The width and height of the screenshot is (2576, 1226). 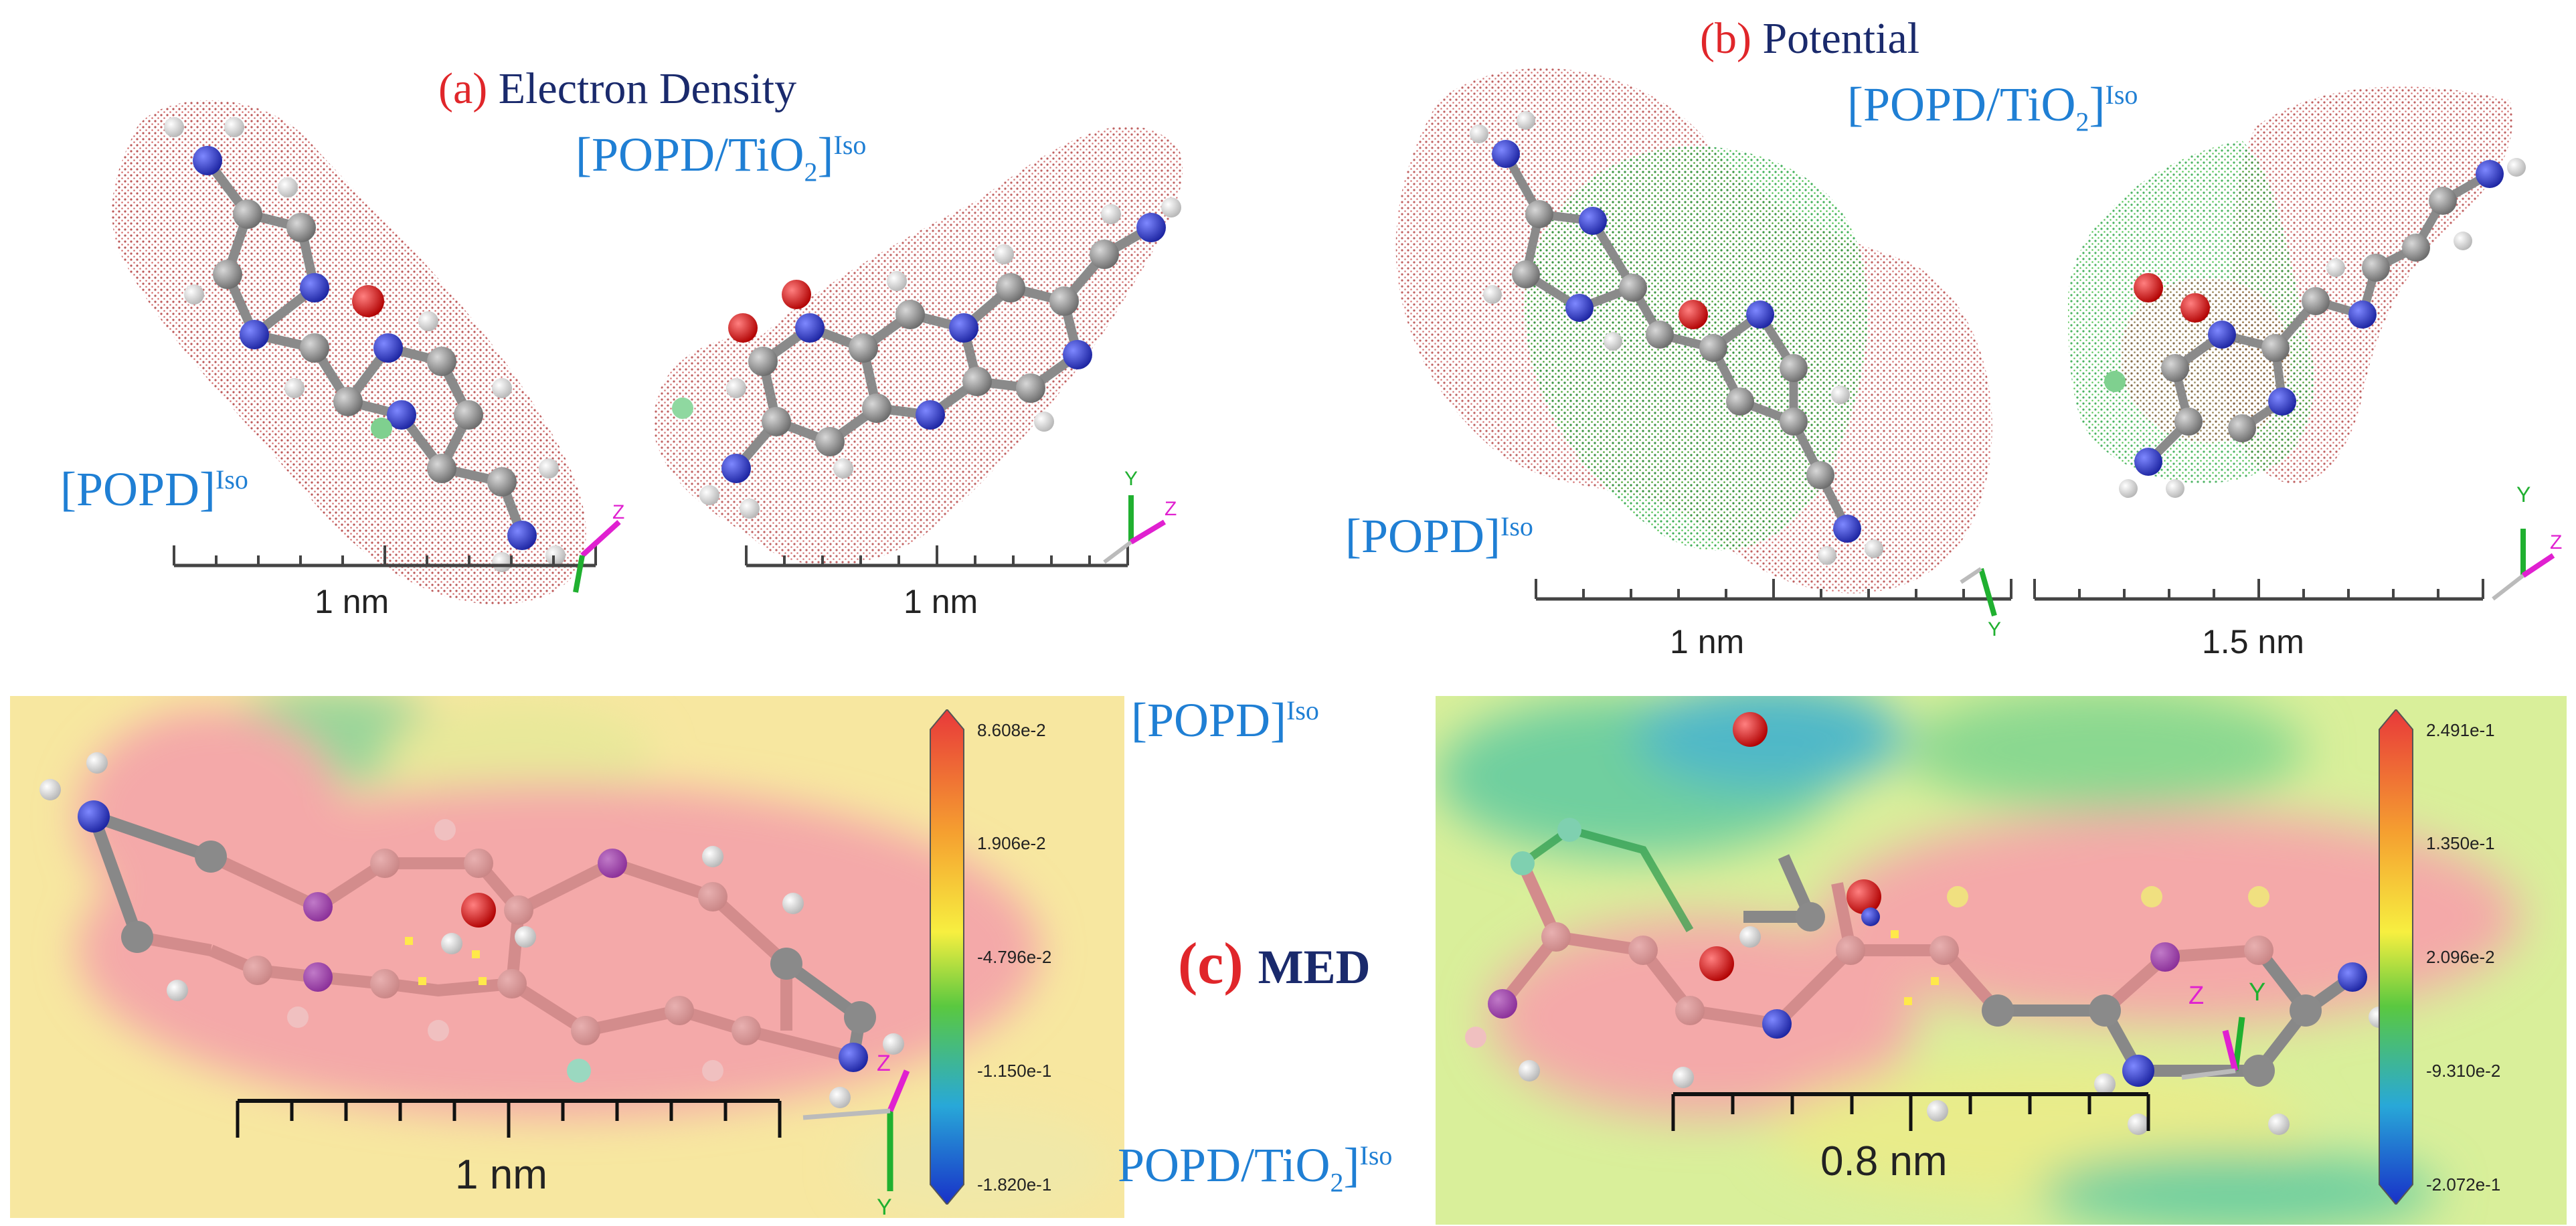 What do you see at coordinates (2223, 1029) in the screenshot?
I see `panel-c-right-axes: Z Y` at bounding box center [2223, 1029].